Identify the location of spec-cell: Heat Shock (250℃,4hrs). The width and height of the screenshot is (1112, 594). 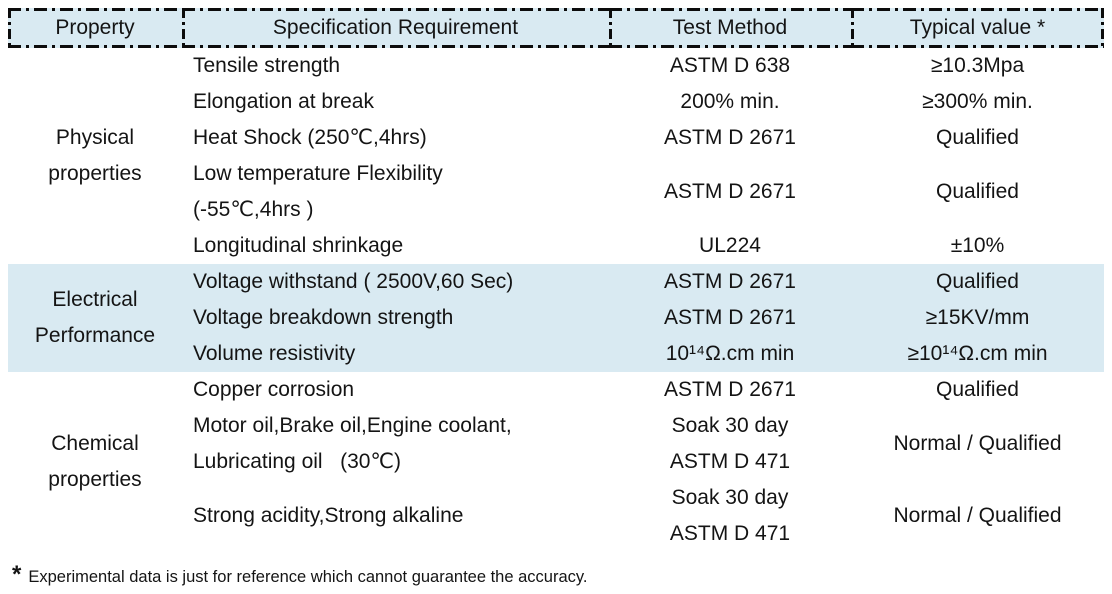
(310, 137).